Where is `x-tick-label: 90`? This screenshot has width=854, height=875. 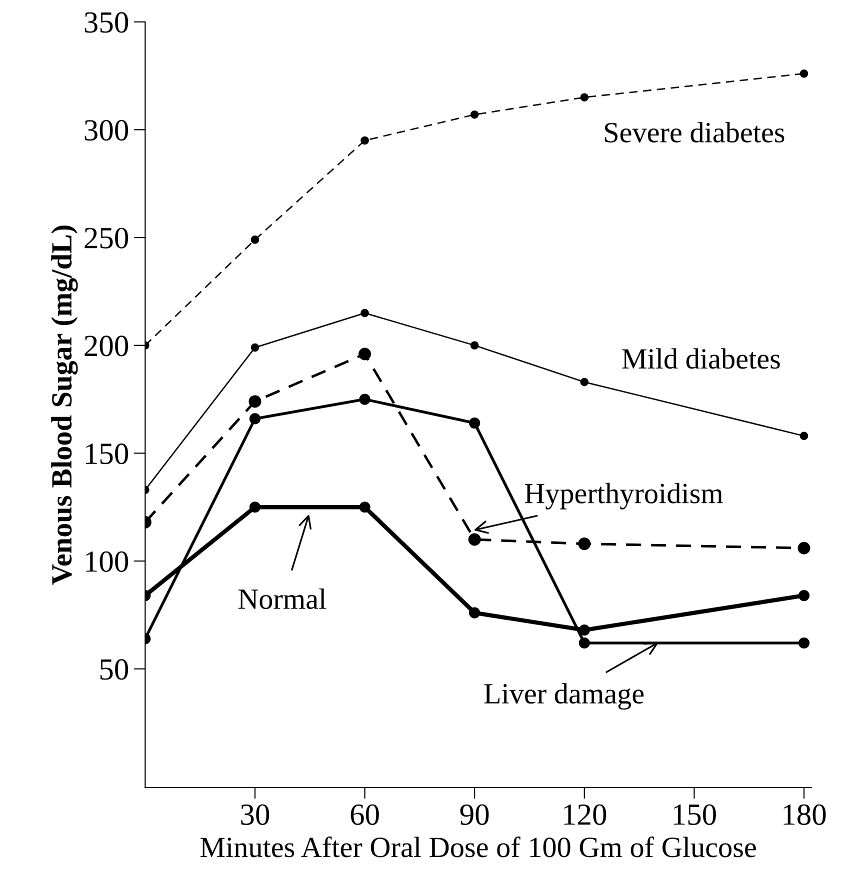
x-tick-label: 90 is located at coordinates (474, 814).